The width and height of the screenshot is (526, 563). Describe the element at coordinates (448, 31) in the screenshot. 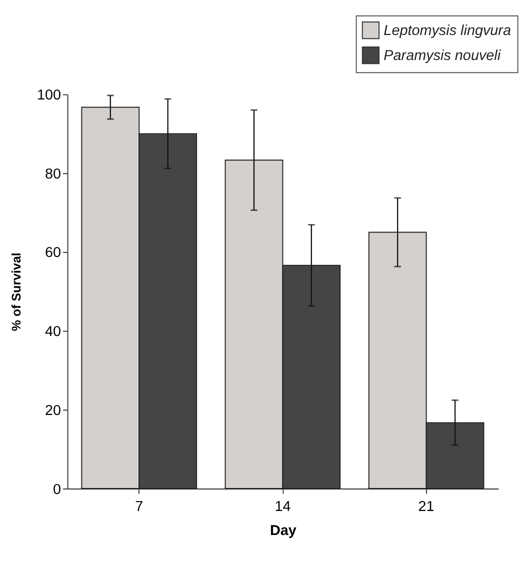

I see `legend-label: Leptomysis lingvura` at that location.